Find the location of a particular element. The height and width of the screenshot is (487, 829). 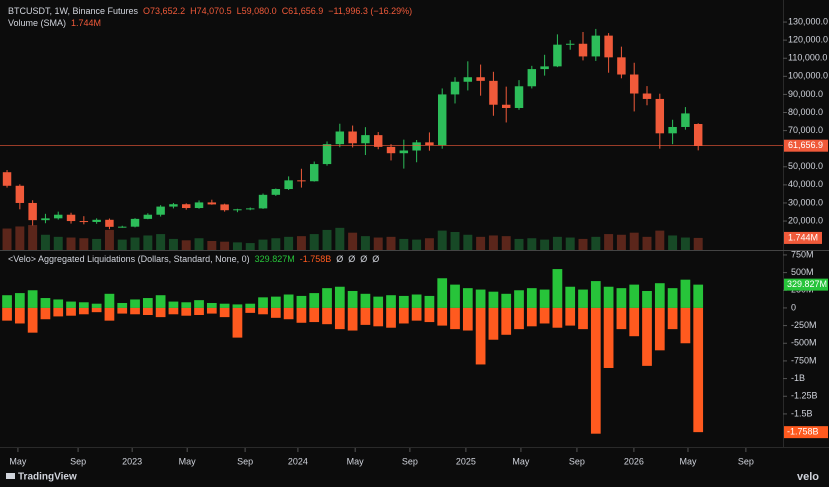

y-tick-label: 40,000.0 is located at coordinates (805, 184).